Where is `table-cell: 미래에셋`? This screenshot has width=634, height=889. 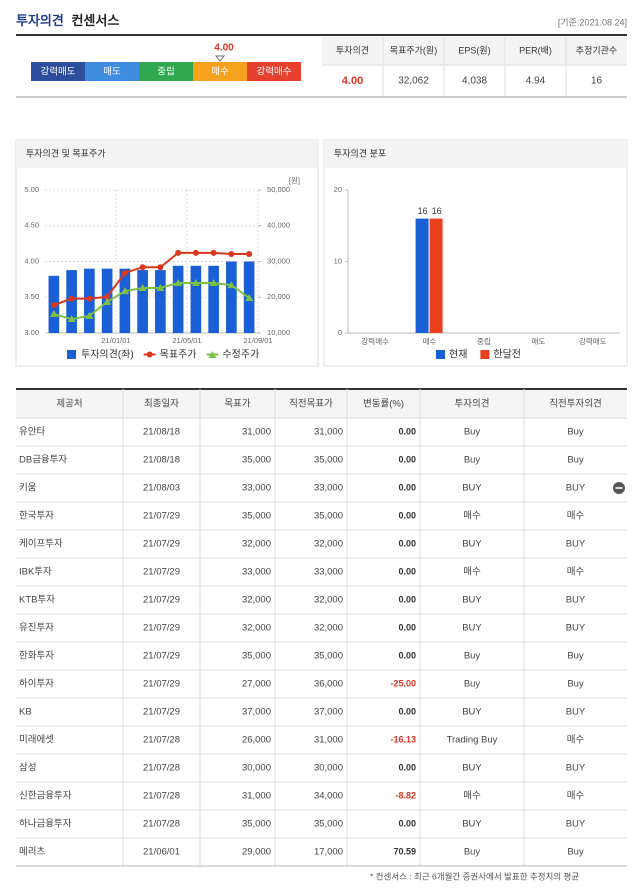 table-cell: 미래에셋 is located at coordinates (36, 740).